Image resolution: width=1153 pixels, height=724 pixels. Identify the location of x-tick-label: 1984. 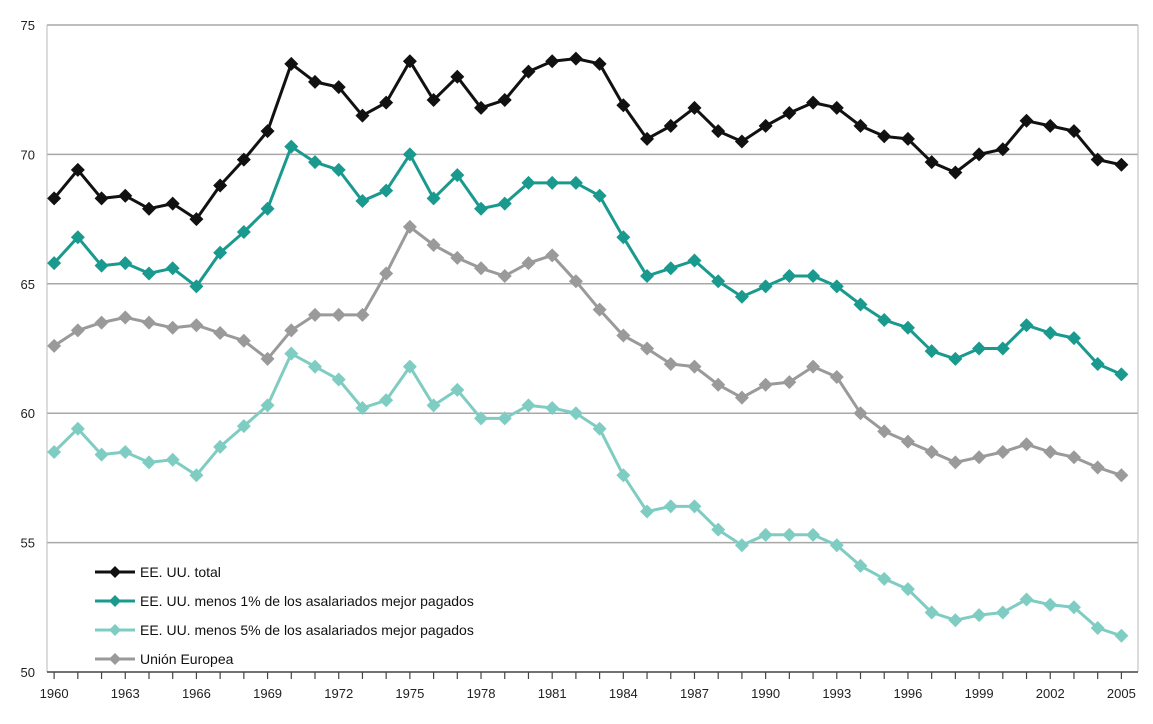
(623, 693).